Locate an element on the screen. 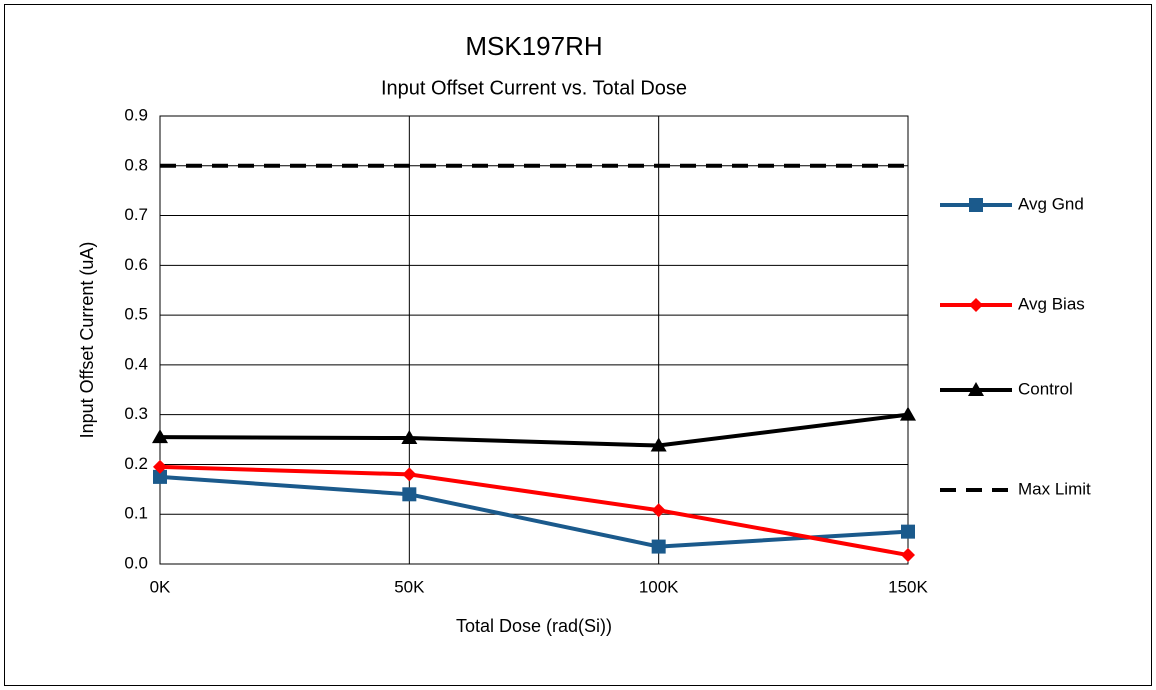 The width and height of the screenshot is (1156, 690). legend-label: Avg Bias is located at coordinates (1051, 303).